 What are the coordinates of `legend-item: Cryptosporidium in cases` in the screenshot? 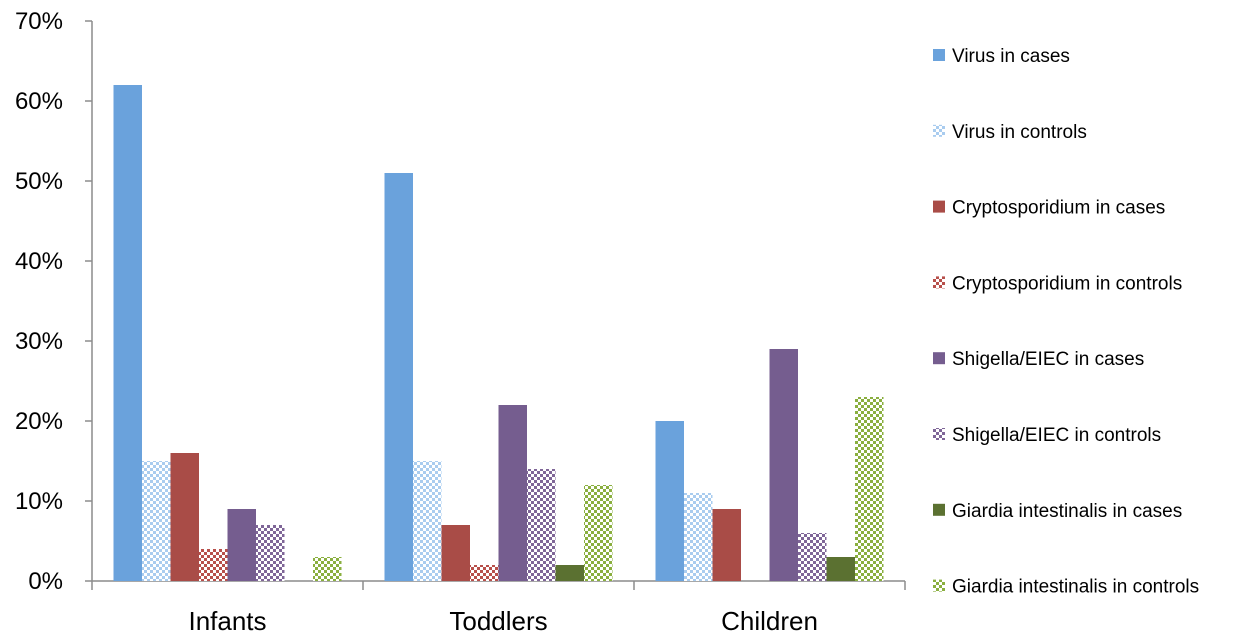 It's located at (1049, 208).